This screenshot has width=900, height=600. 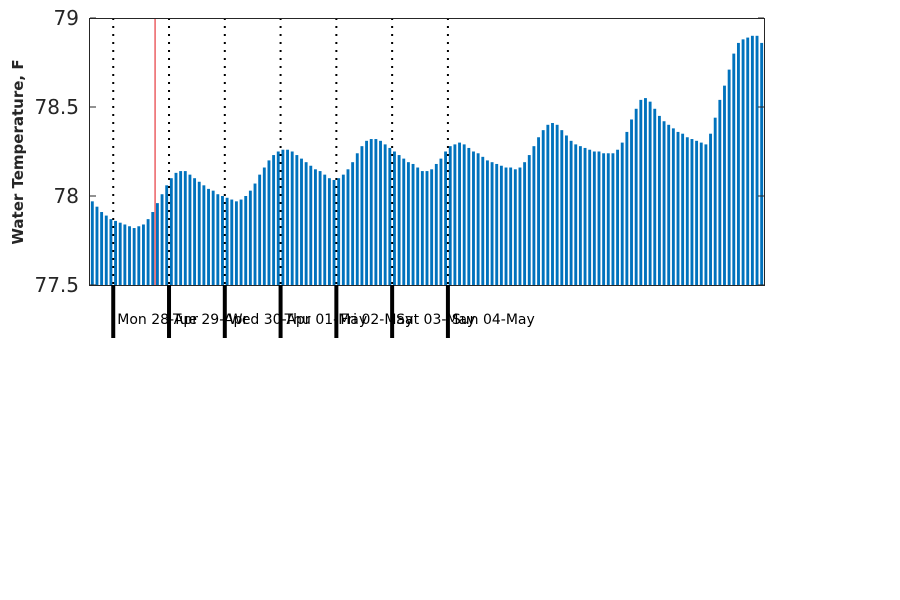 What do you see at coordinates (56, 107) in the screenshot?
I see `y-tick-label: 78.5` at bounding box center [56, 107].